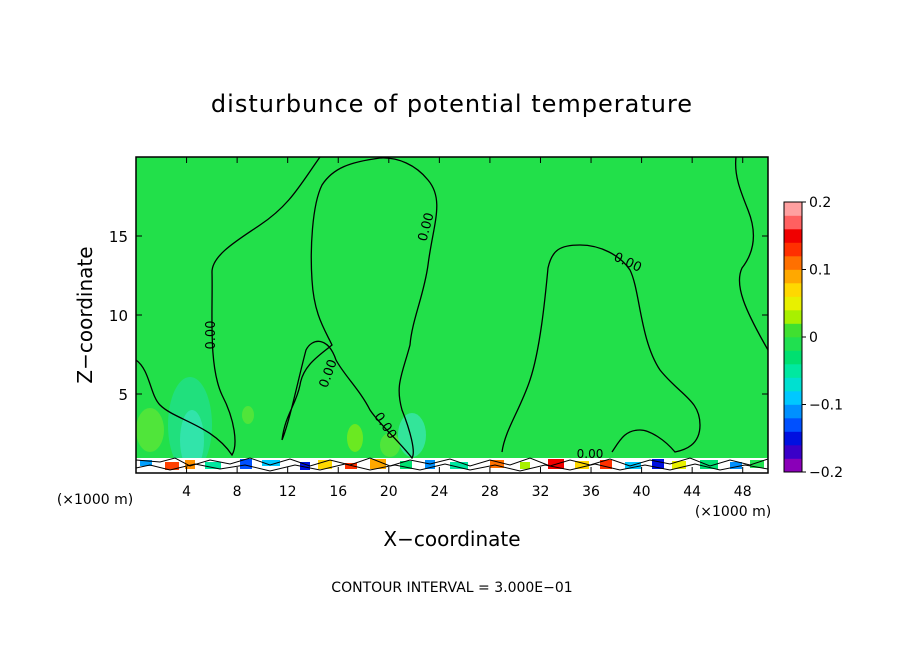 The width and height of the screenshot is (904, 654). I want to click on contour-interval-note: CONTOUR INTERVAL = 3.000E−01, so click(451, 588).